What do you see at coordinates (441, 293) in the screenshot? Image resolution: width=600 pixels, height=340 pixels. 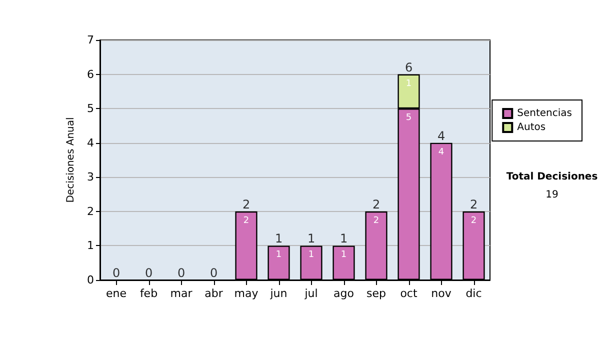 I see `x-tick-label: nov` at bounding box center [441, 293].